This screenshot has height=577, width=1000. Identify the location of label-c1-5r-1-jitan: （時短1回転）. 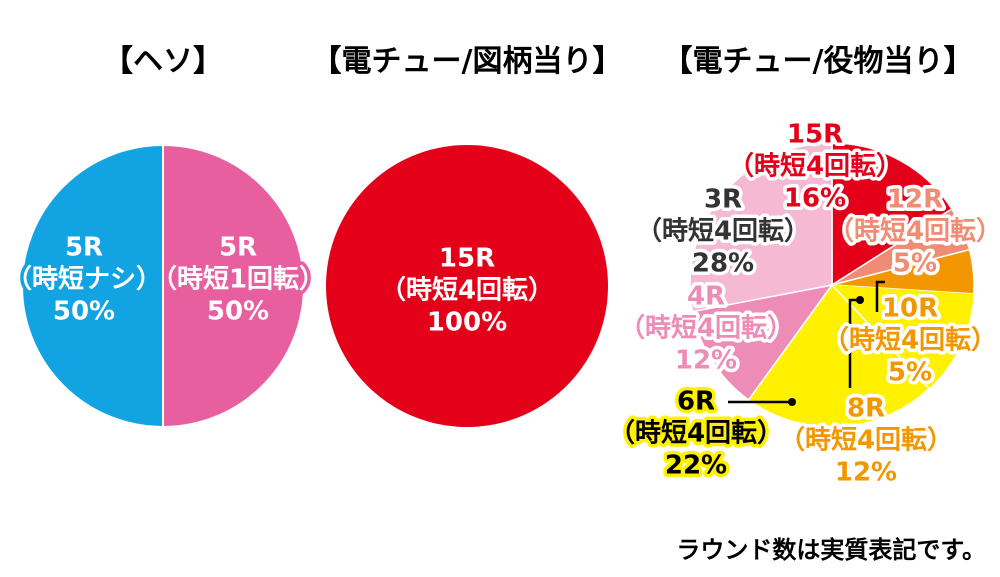
(238, 280).